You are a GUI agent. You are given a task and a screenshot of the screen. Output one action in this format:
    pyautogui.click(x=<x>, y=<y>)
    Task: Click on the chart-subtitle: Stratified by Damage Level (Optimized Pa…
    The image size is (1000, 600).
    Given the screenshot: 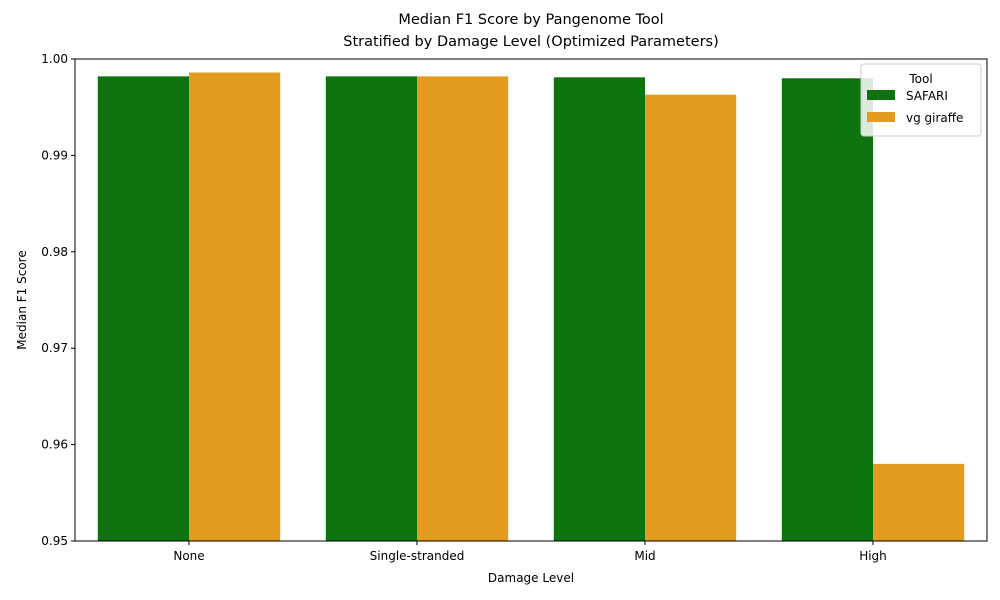 What is the action you would take?
    pyautogui.click(x=531, y=42)
    